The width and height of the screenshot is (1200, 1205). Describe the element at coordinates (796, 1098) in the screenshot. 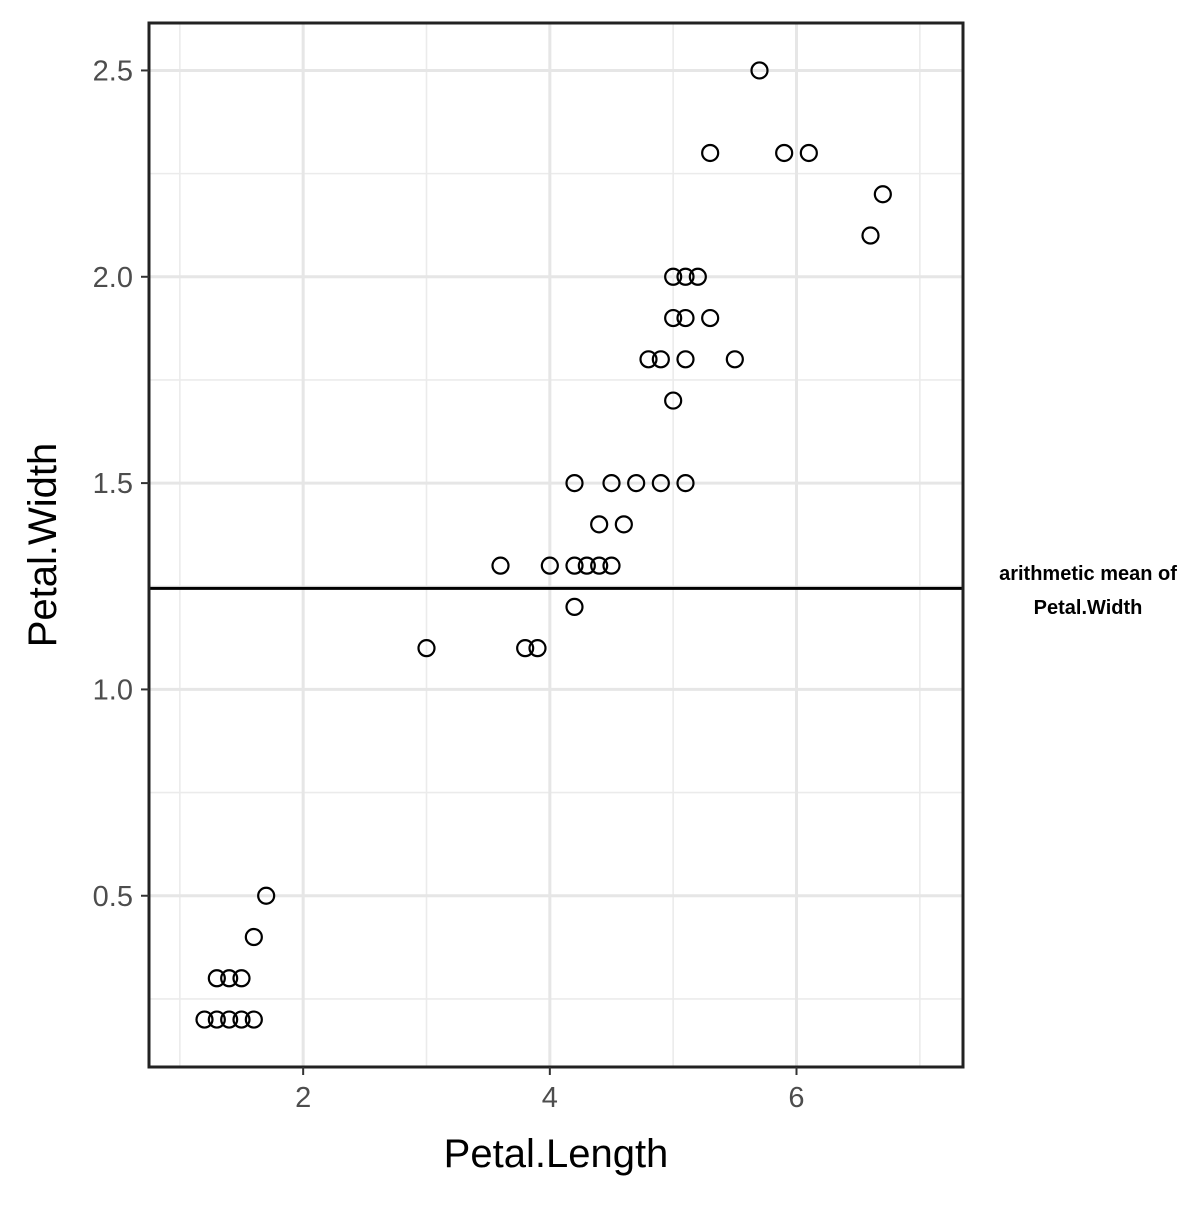

I see `x-tick-label: 6` at that location.